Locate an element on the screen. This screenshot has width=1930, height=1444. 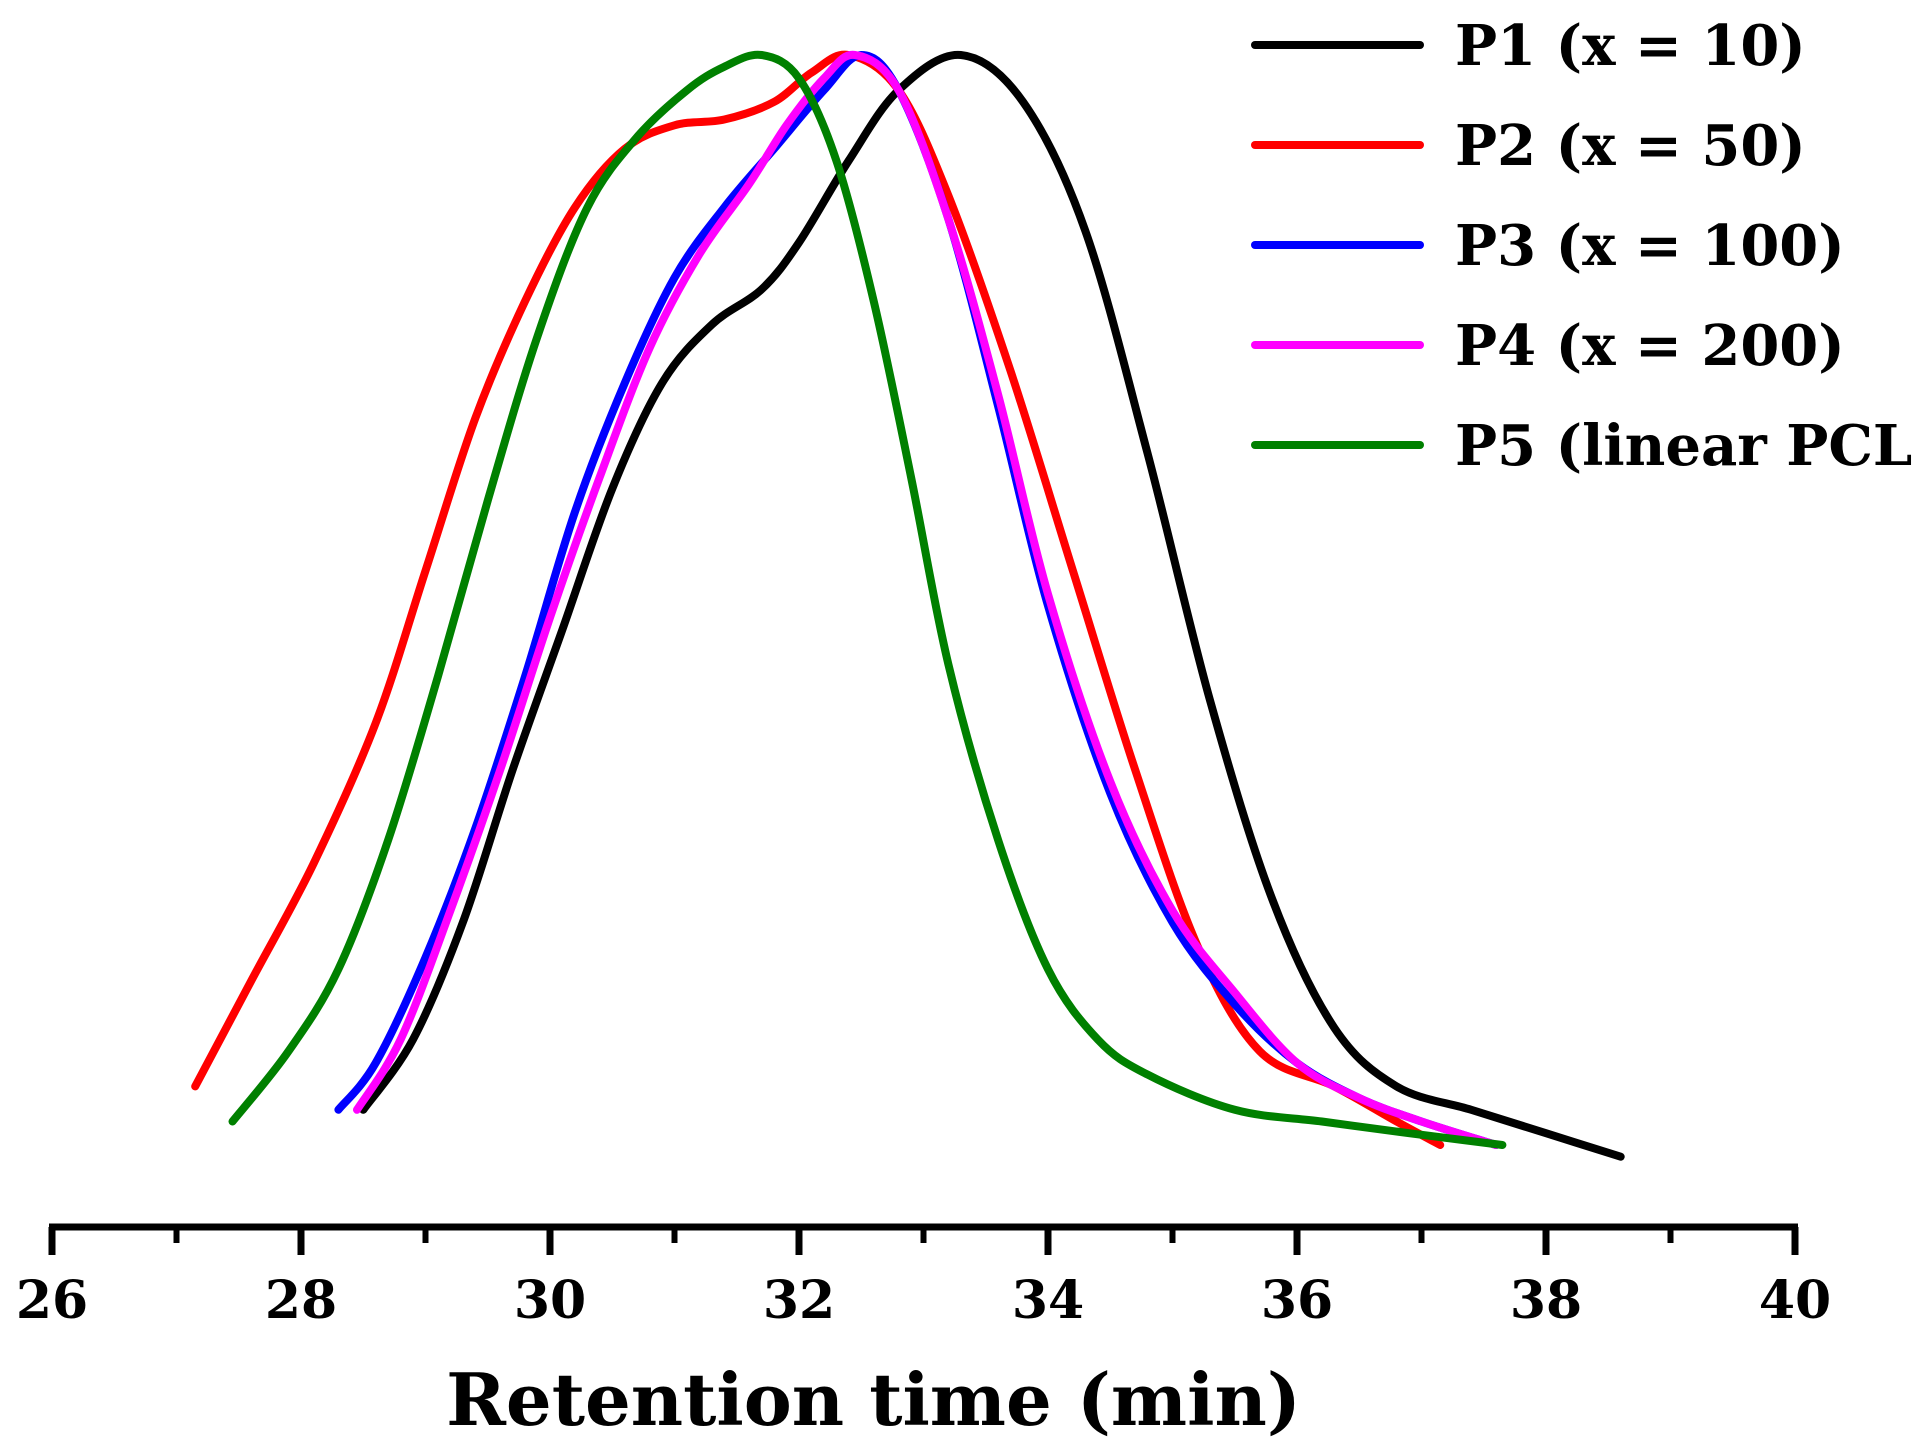
x-axis-title: Retention time (min) is located at coordinates (873, 1398).